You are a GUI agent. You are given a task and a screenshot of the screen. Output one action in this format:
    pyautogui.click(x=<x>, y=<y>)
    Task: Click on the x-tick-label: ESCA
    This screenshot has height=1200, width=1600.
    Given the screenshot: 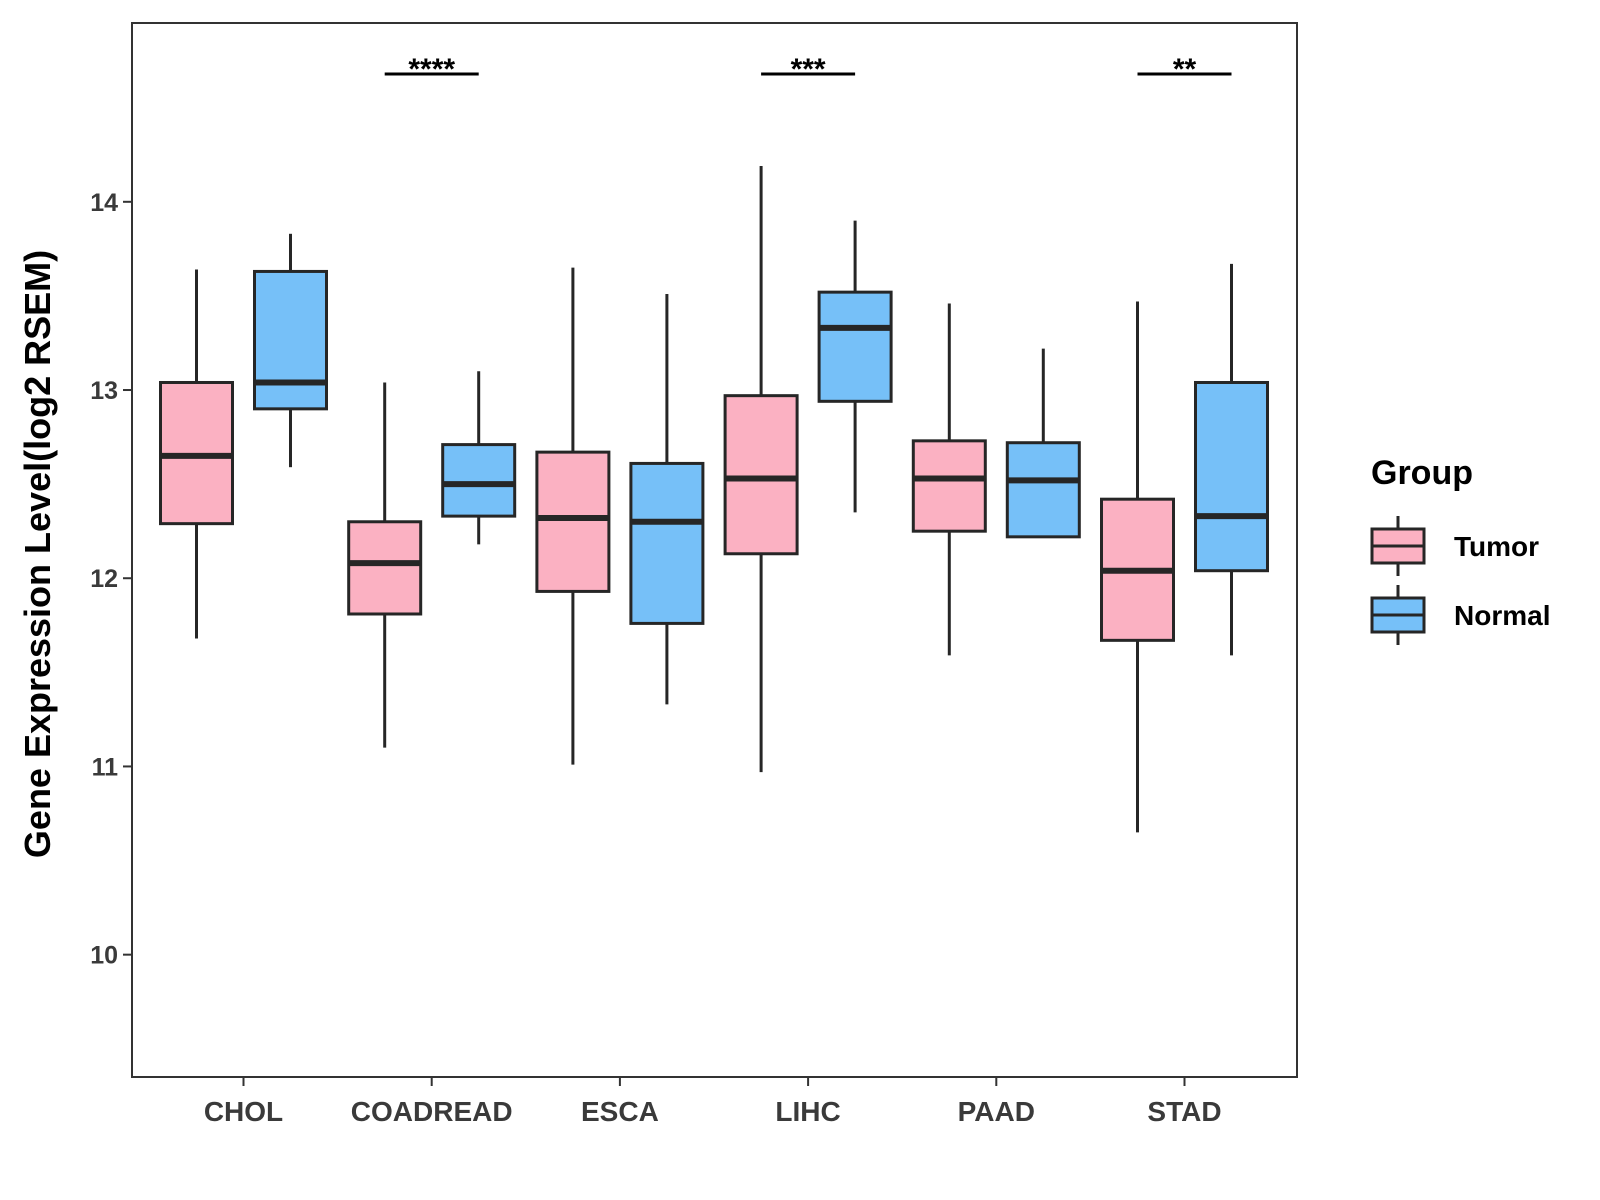 What is the action you would take?
    pyautogui.click(x=620, y=1111)
    